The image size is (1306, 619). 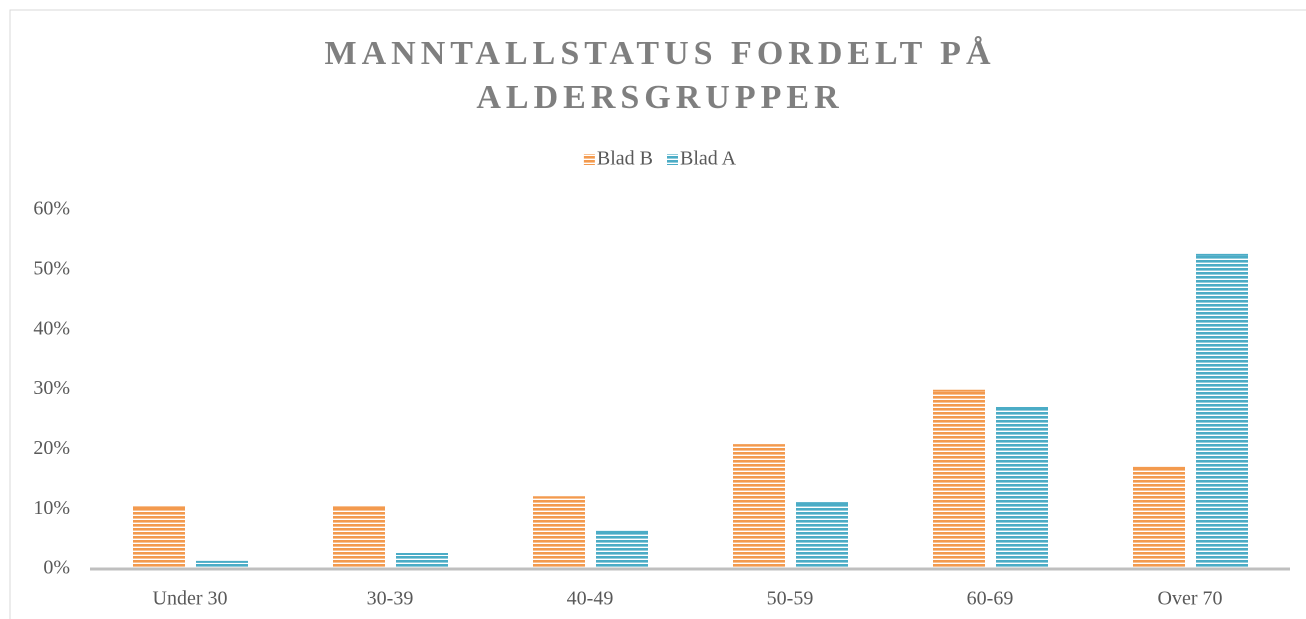 I want to click on y-tick-label: 60%, so click(x=51, y=209).